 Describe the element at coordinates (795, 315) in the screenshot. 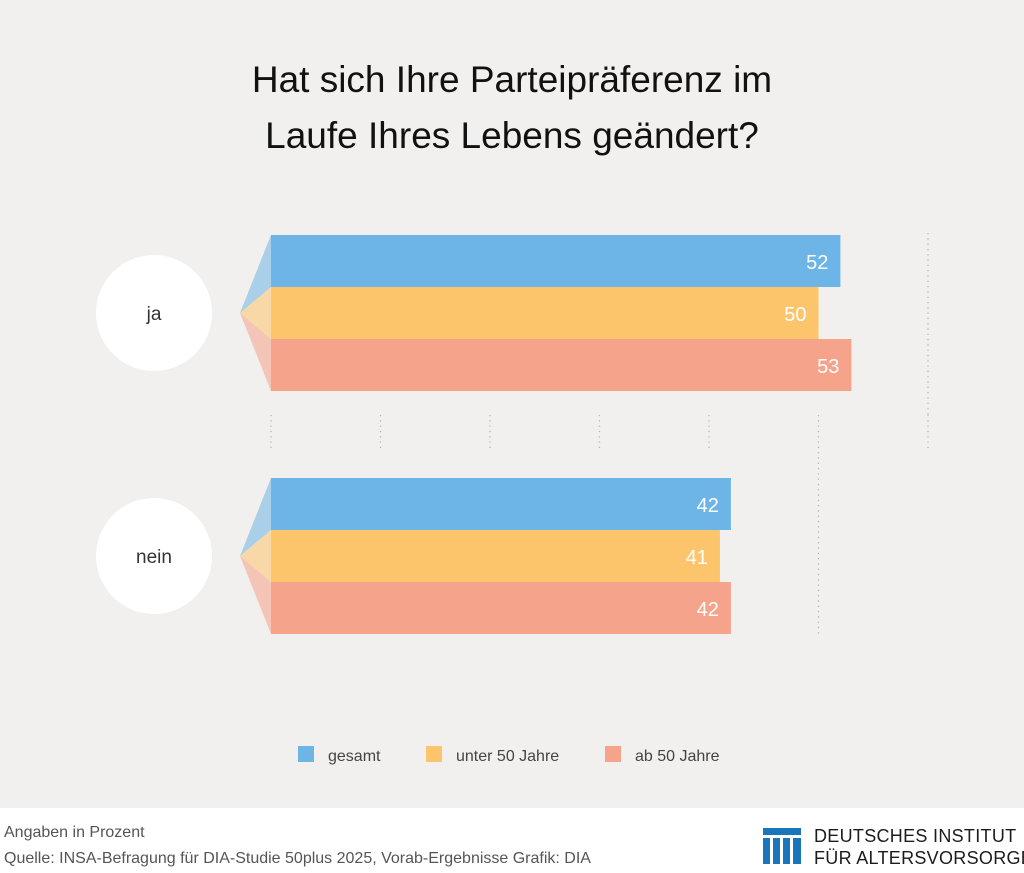

I see `data-label-ja-unter-50-jahre: 50` at that location.